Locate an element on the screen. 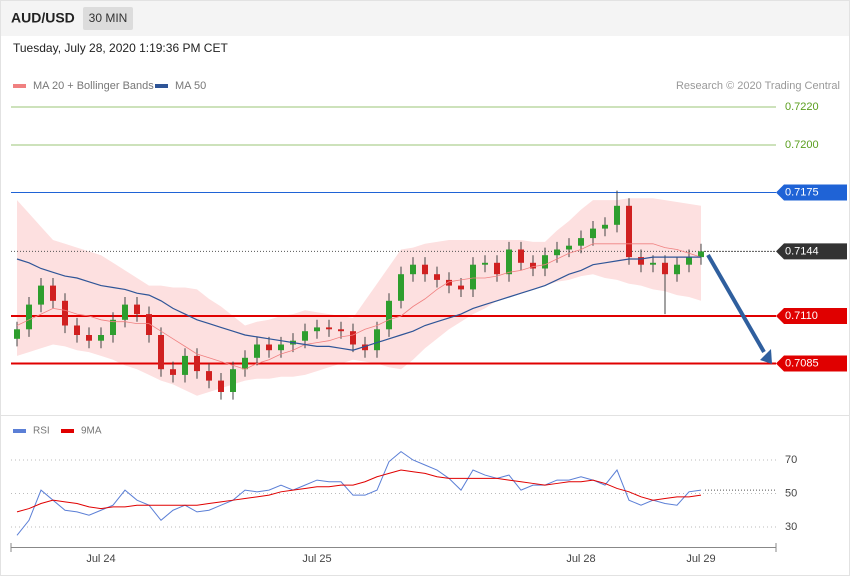 This screenshot has height=576, width=850. level-label: 0.7110 is located at coordinates (801, 316).